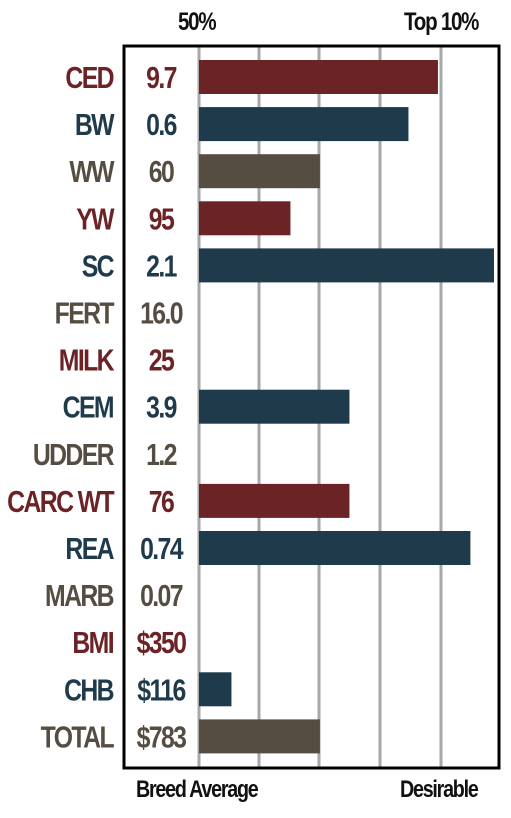  What do you see at coordinates (318, 77) in the screenshot?
I see `bar-ced` at bounding box center [318, 77].